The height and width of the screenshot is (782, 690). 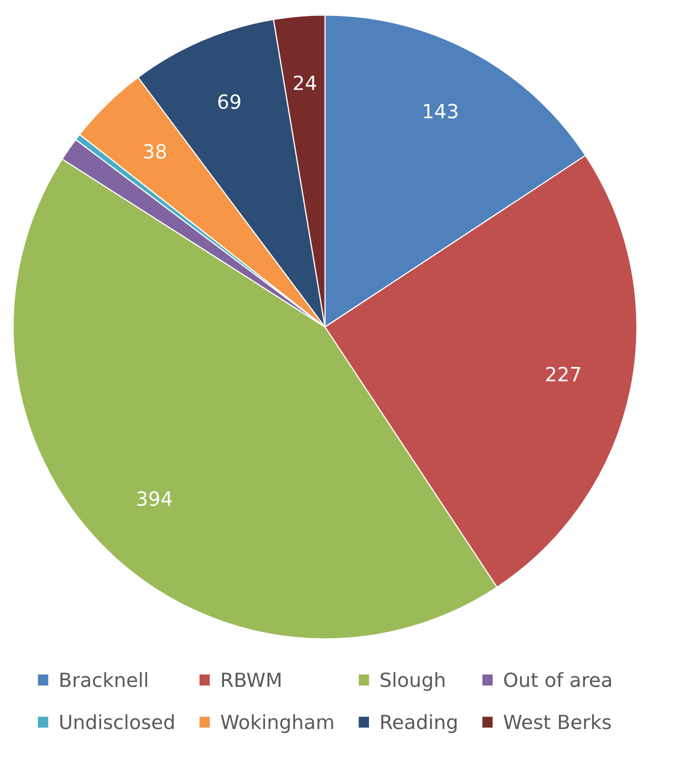 What do you see at coordinates (305, 83) in the screenshot?
I see `data-label: 24` at bounding box center [305, 83].